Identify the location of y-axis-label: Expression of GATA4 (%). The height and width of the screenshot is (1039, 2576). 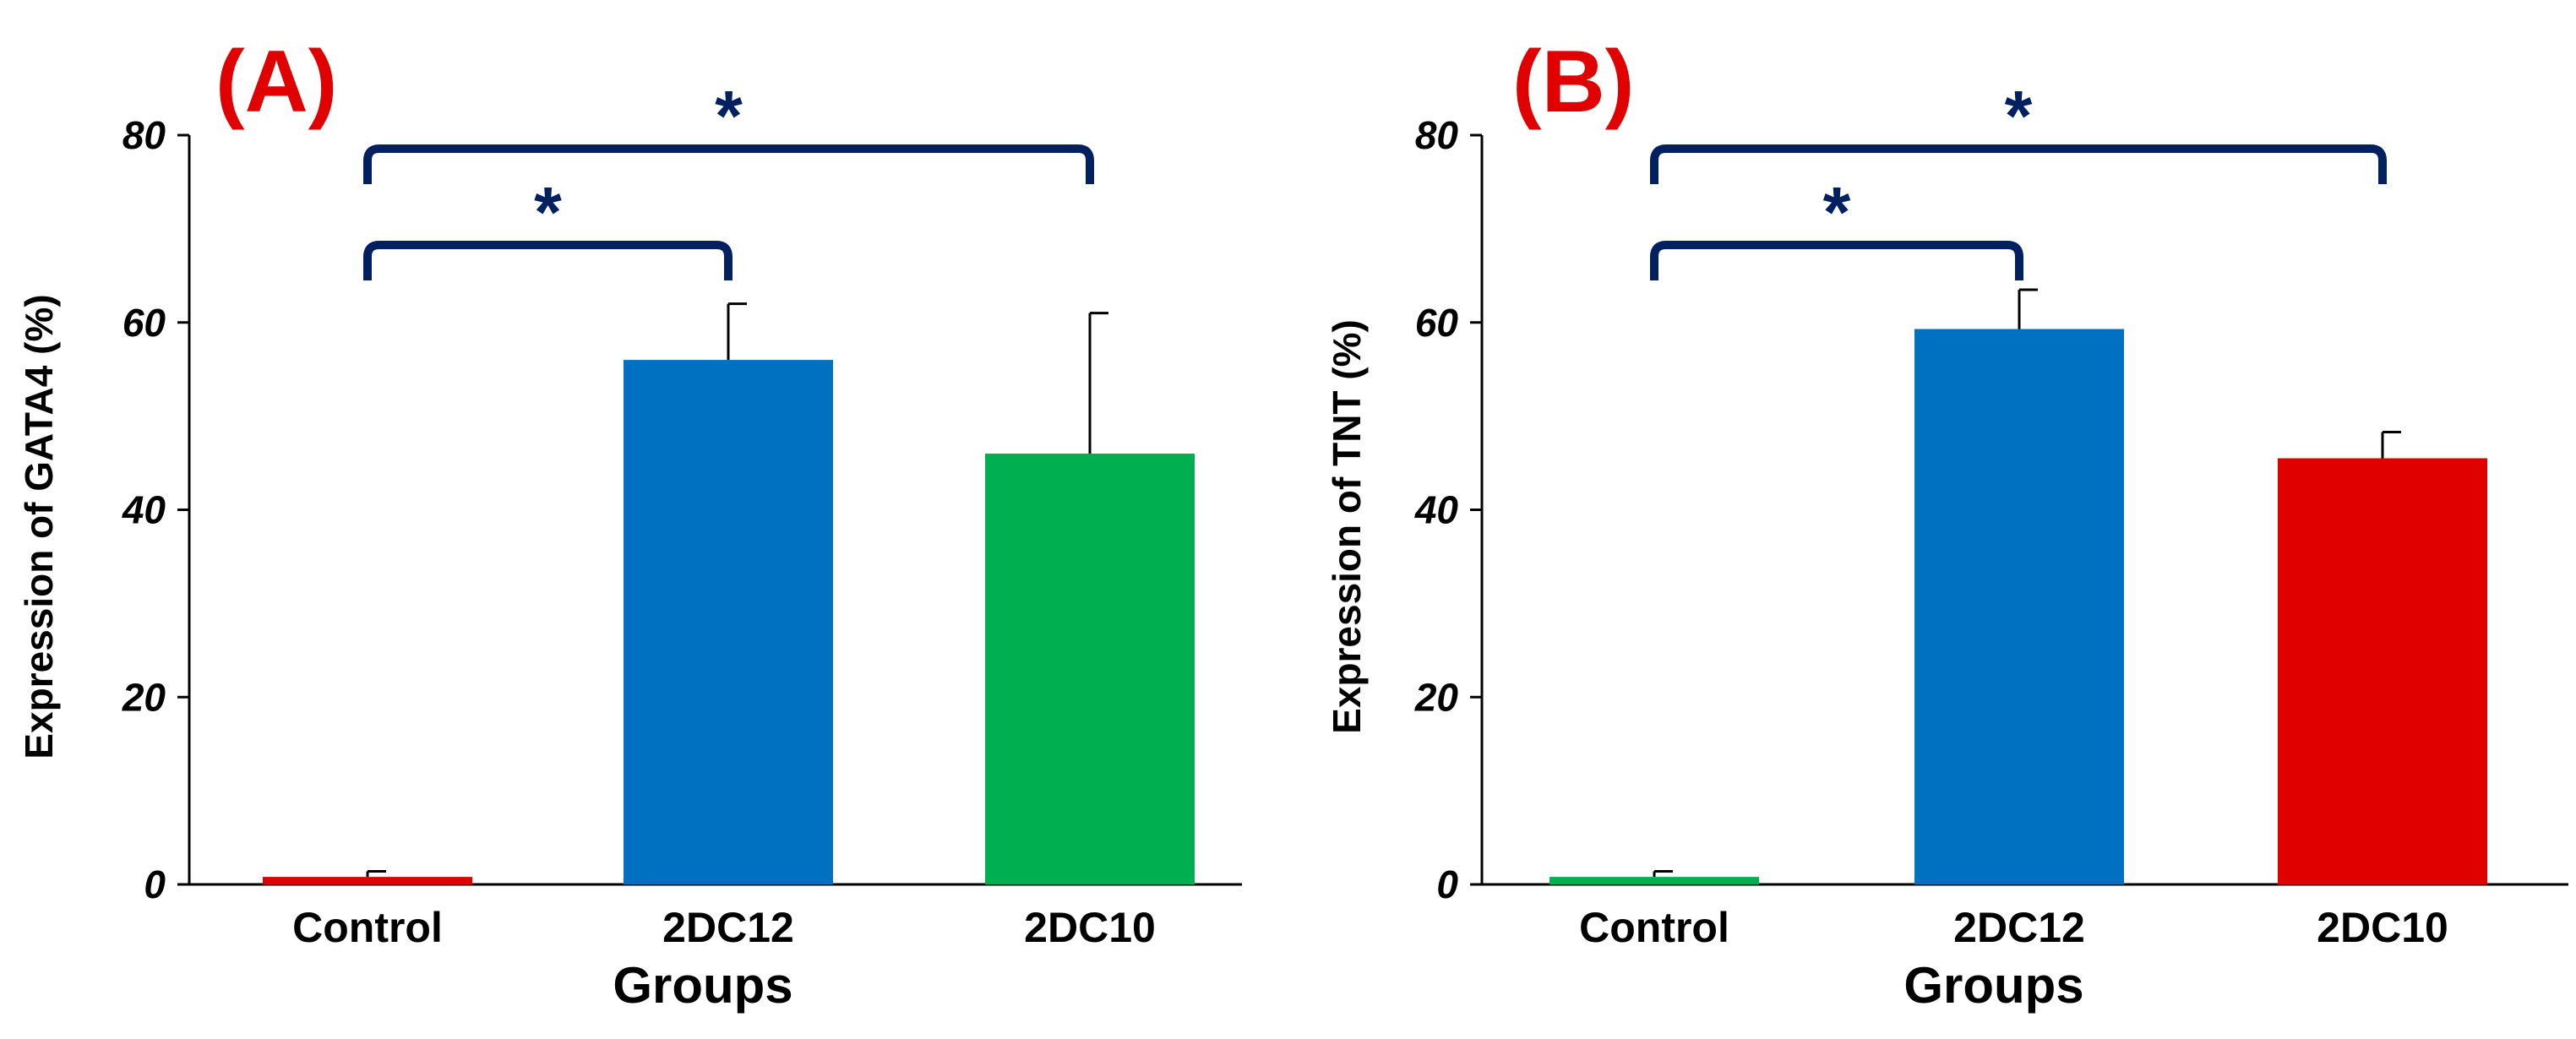
(39, 526).